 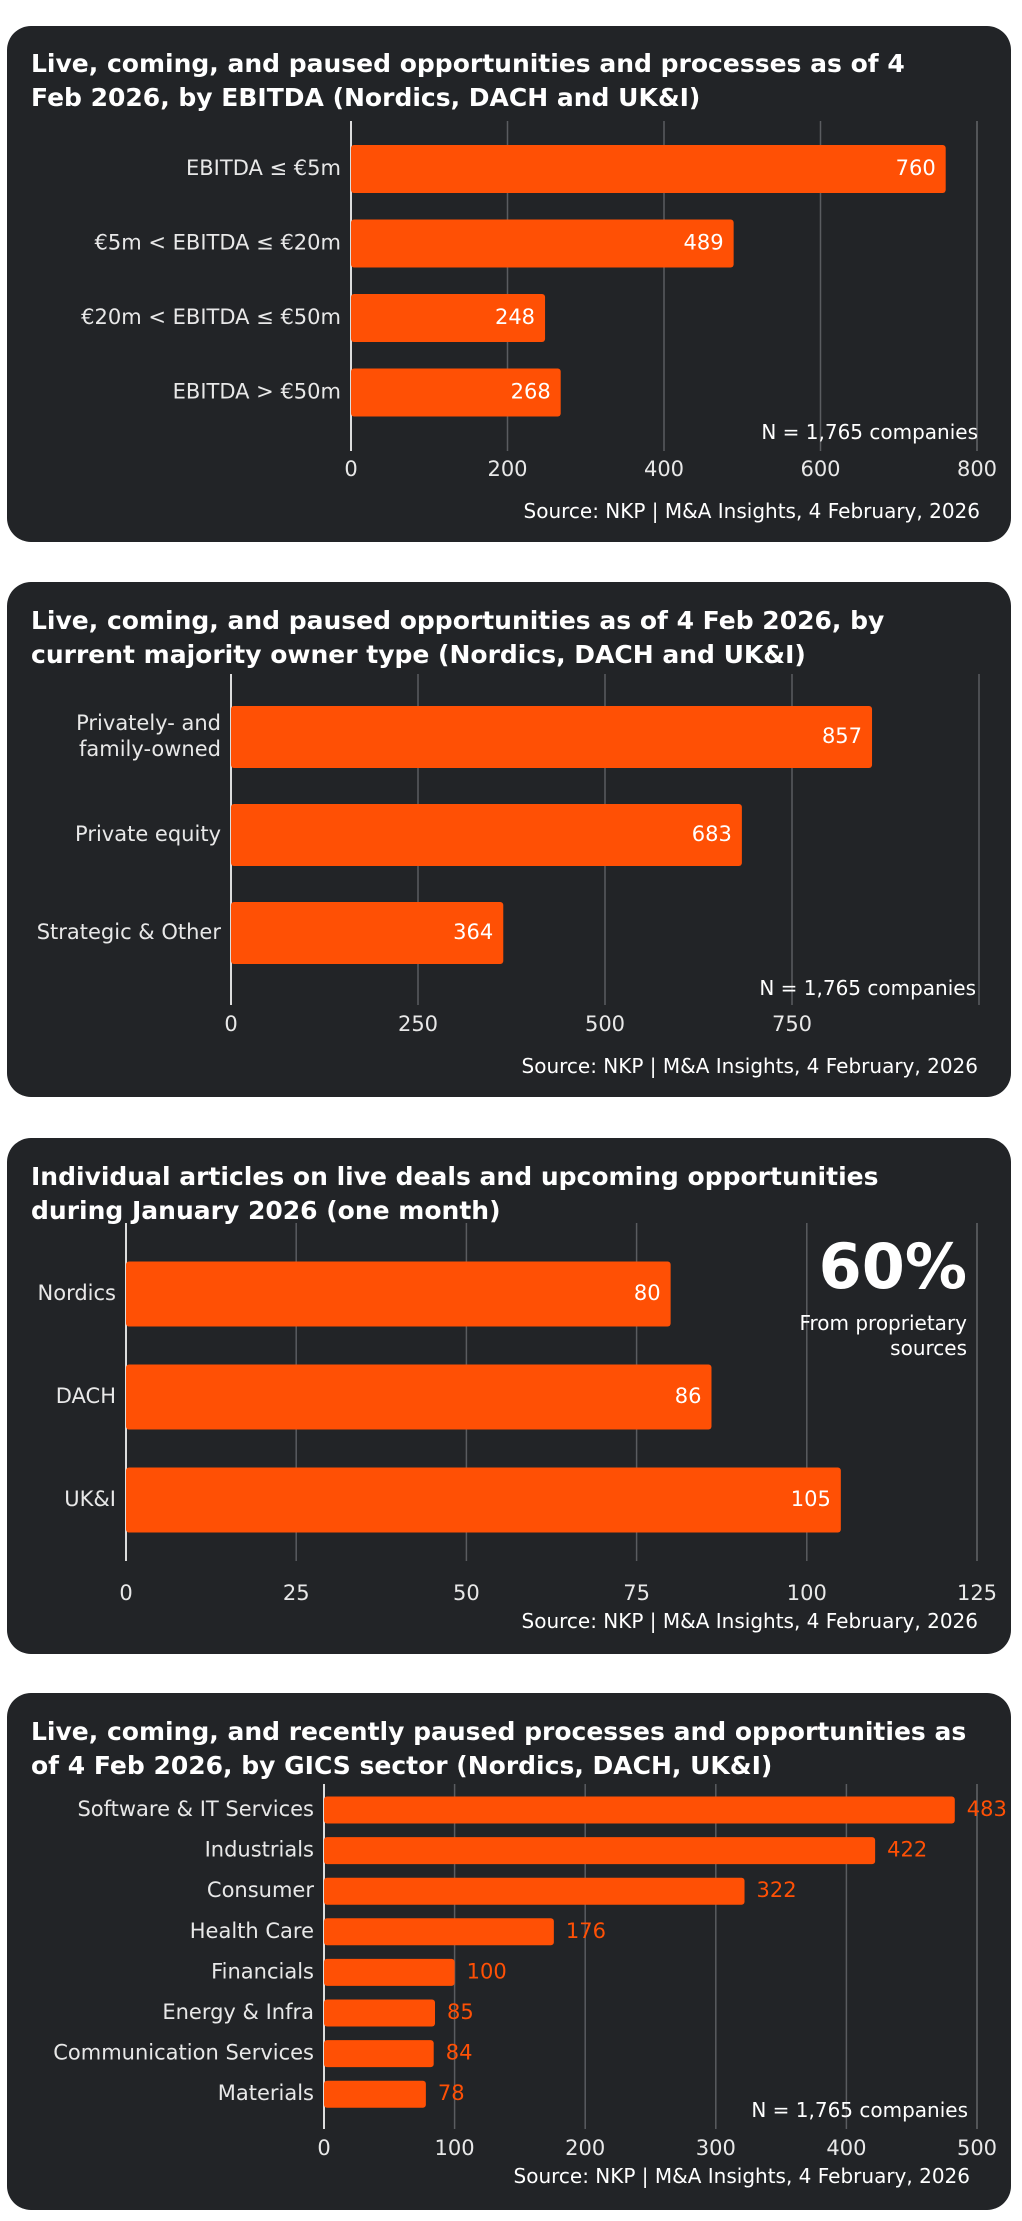 What do you see at coordinates (466, 1593) in the screenshot?
I see `x-tick-label: 50` at bounding box center [466, 1593].